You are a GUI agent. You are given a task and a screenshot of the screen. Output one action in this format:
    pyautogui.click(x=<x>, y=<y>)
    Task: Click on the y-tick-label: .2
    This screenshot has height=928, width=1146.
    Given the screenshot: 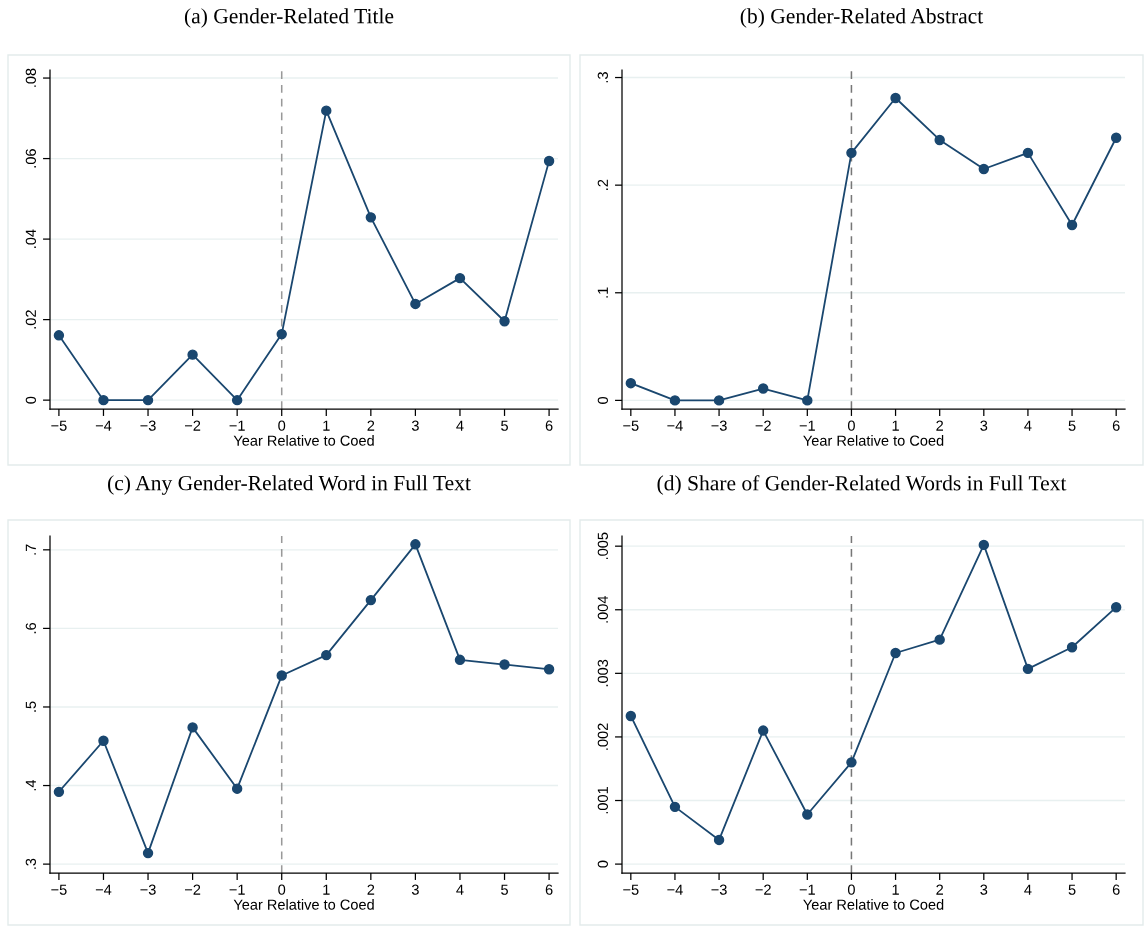 What is the action you would take?
    pyautogui.click(x=602, y=184)
    